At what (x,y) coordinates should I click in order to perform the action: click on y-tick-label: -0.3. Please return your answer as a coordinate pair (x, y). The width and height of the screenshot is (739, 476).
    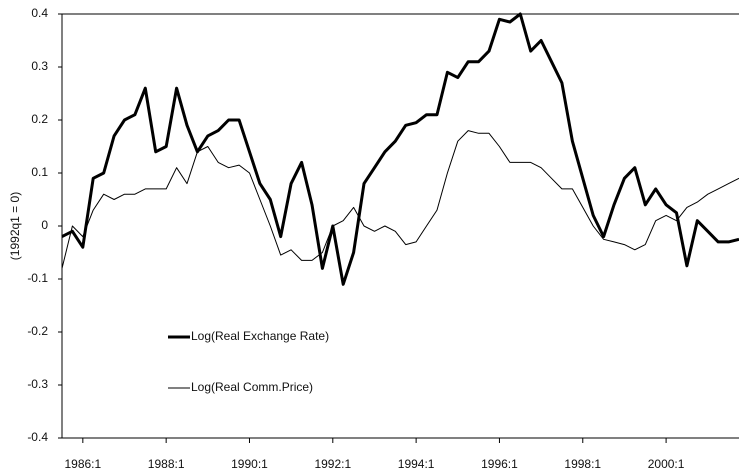
    Looking at the image, I should click on (37, 384).